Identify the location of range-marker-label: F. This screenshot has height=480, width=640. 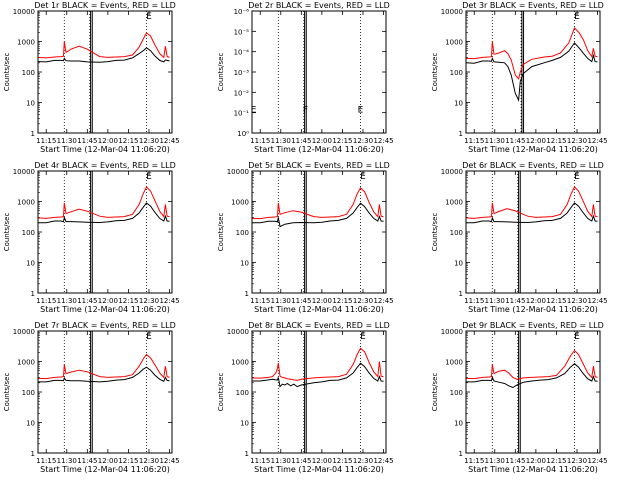
(305, 111).